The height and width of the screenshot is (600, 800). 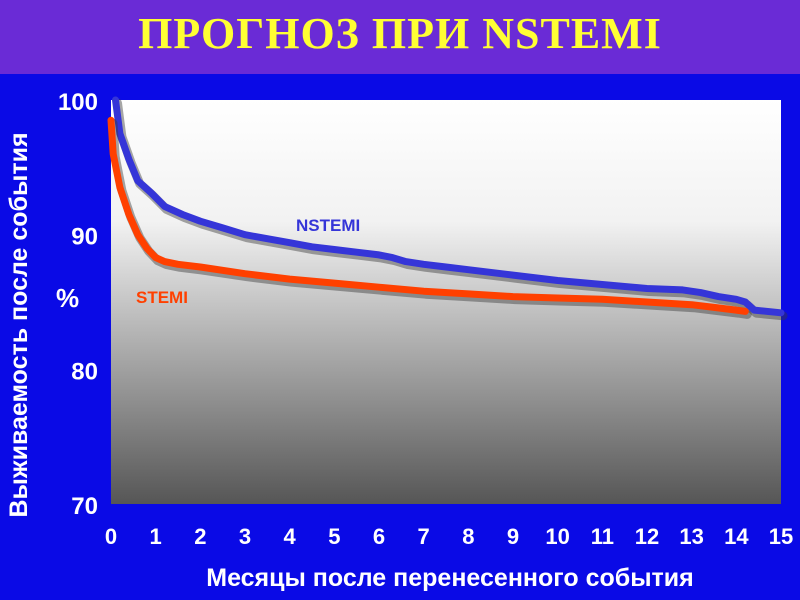 I want to click on y-axis-label: Выживаемость после события, so click(x=19, y=324).